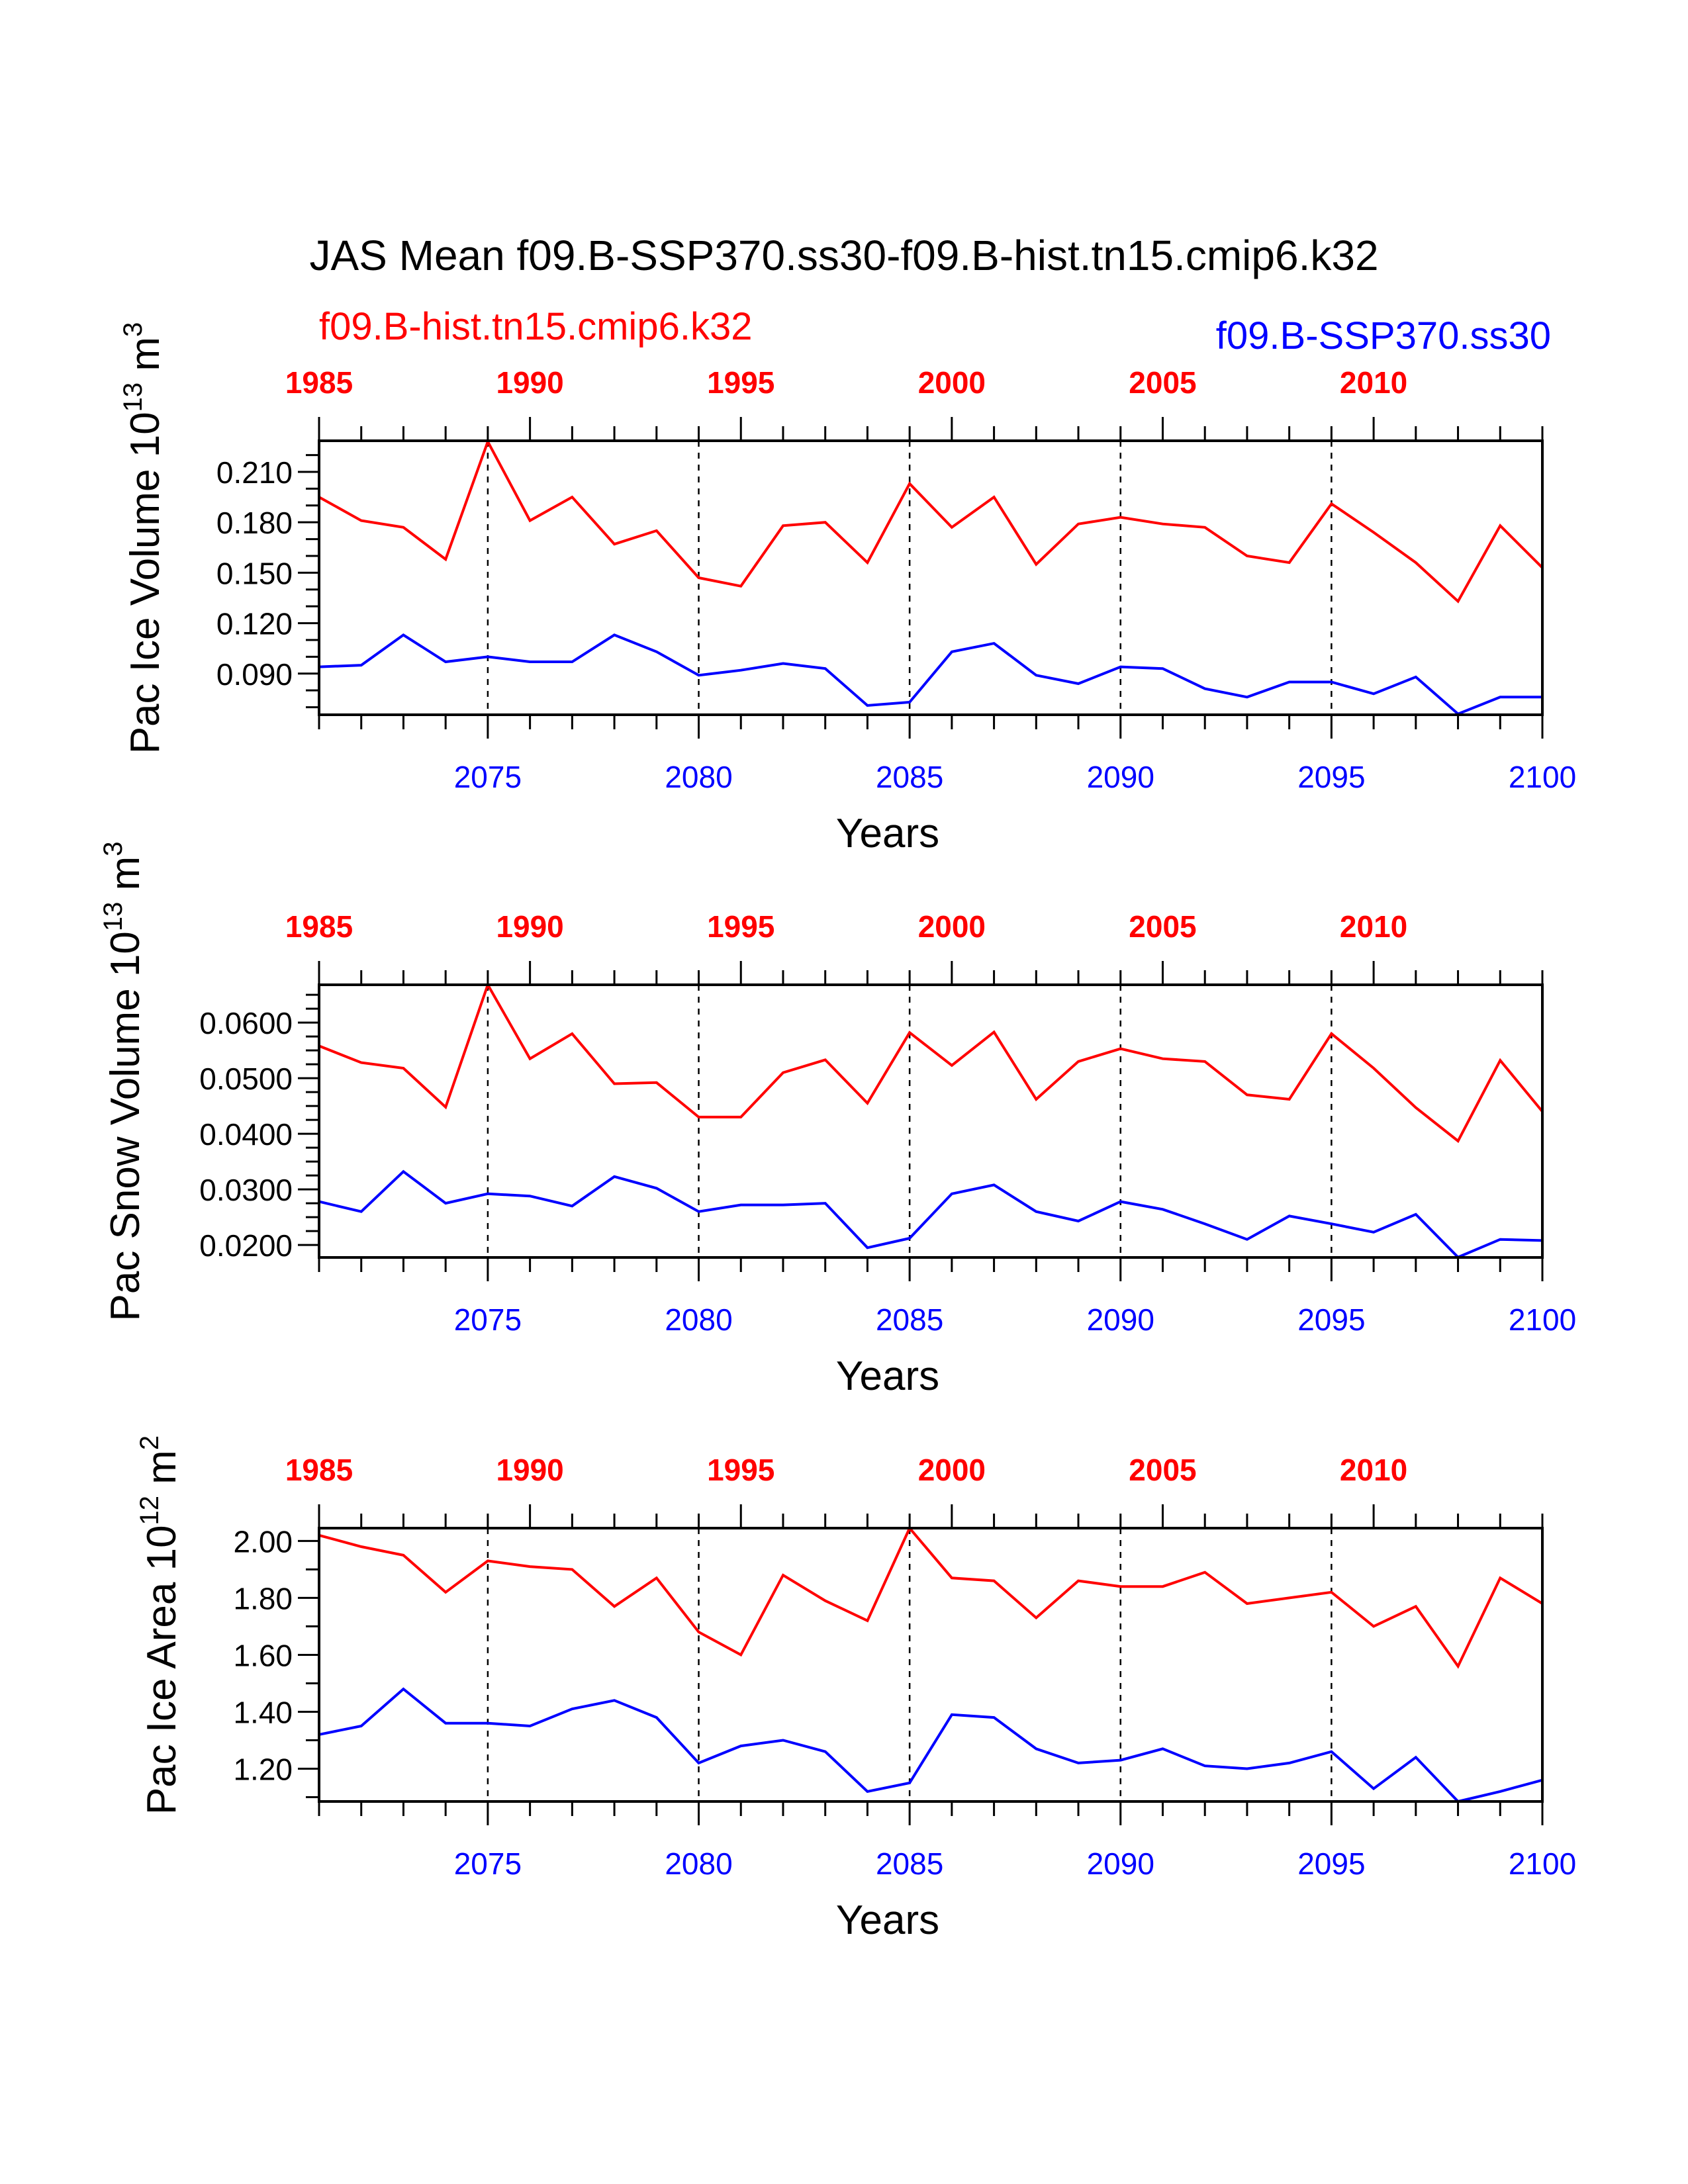 Image resolution: width=1688 pixels, height=2184 pixels. I want to click on y-tick-label: 1.60, so click(263, 1655).